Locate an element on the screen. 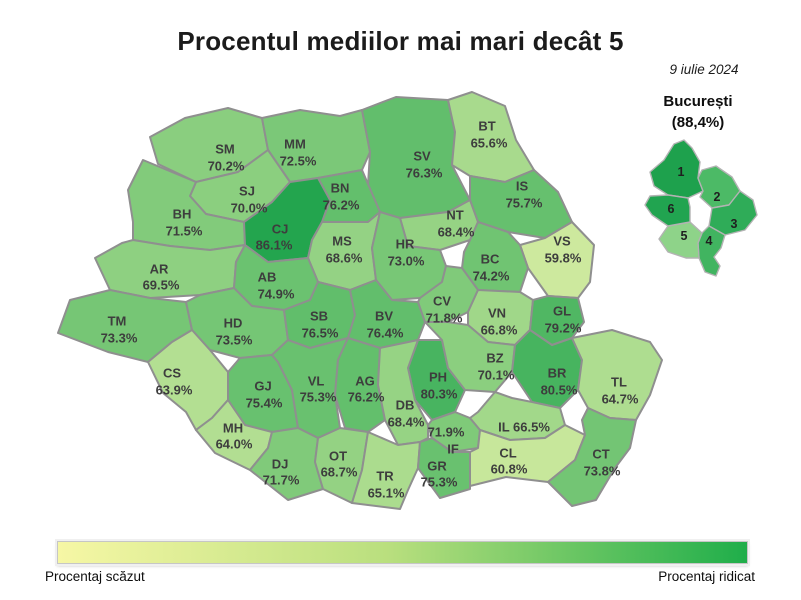  county-SJ-code: SJ is located at coordinates (247, 191).